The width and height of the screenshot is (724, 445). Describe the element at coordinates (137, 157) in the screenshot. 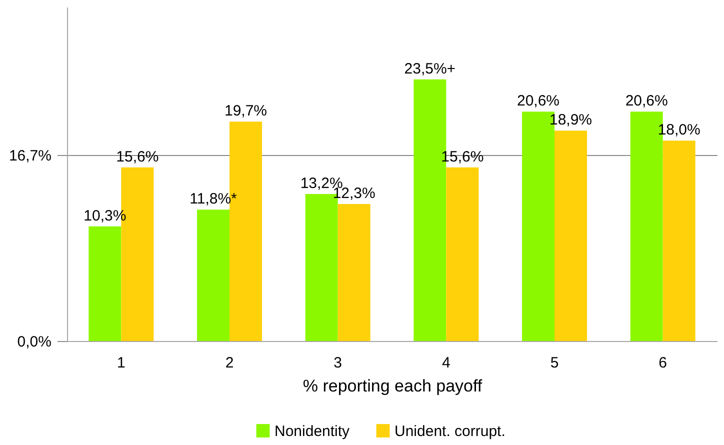

I see `data-label: 15,6%` at that location.